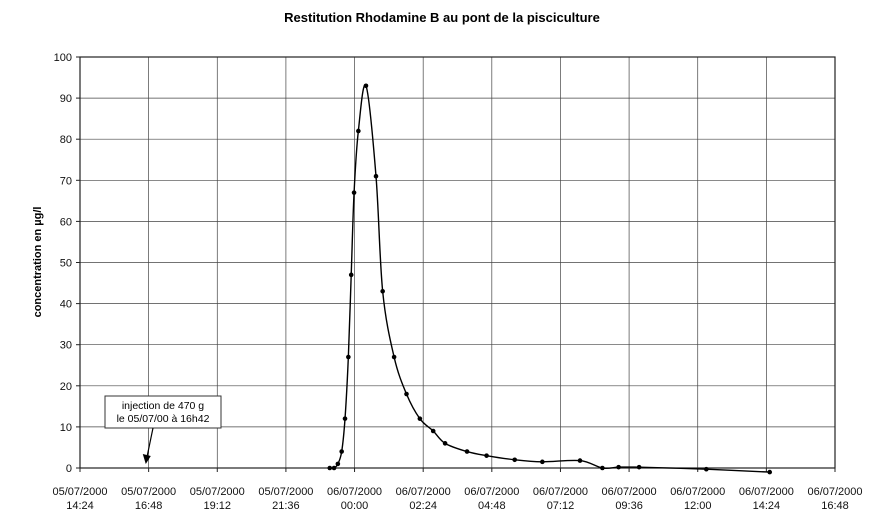 This screenshot has width=885, height=524. I want to click on x-tick-label: 12:00, so click(698, 506).